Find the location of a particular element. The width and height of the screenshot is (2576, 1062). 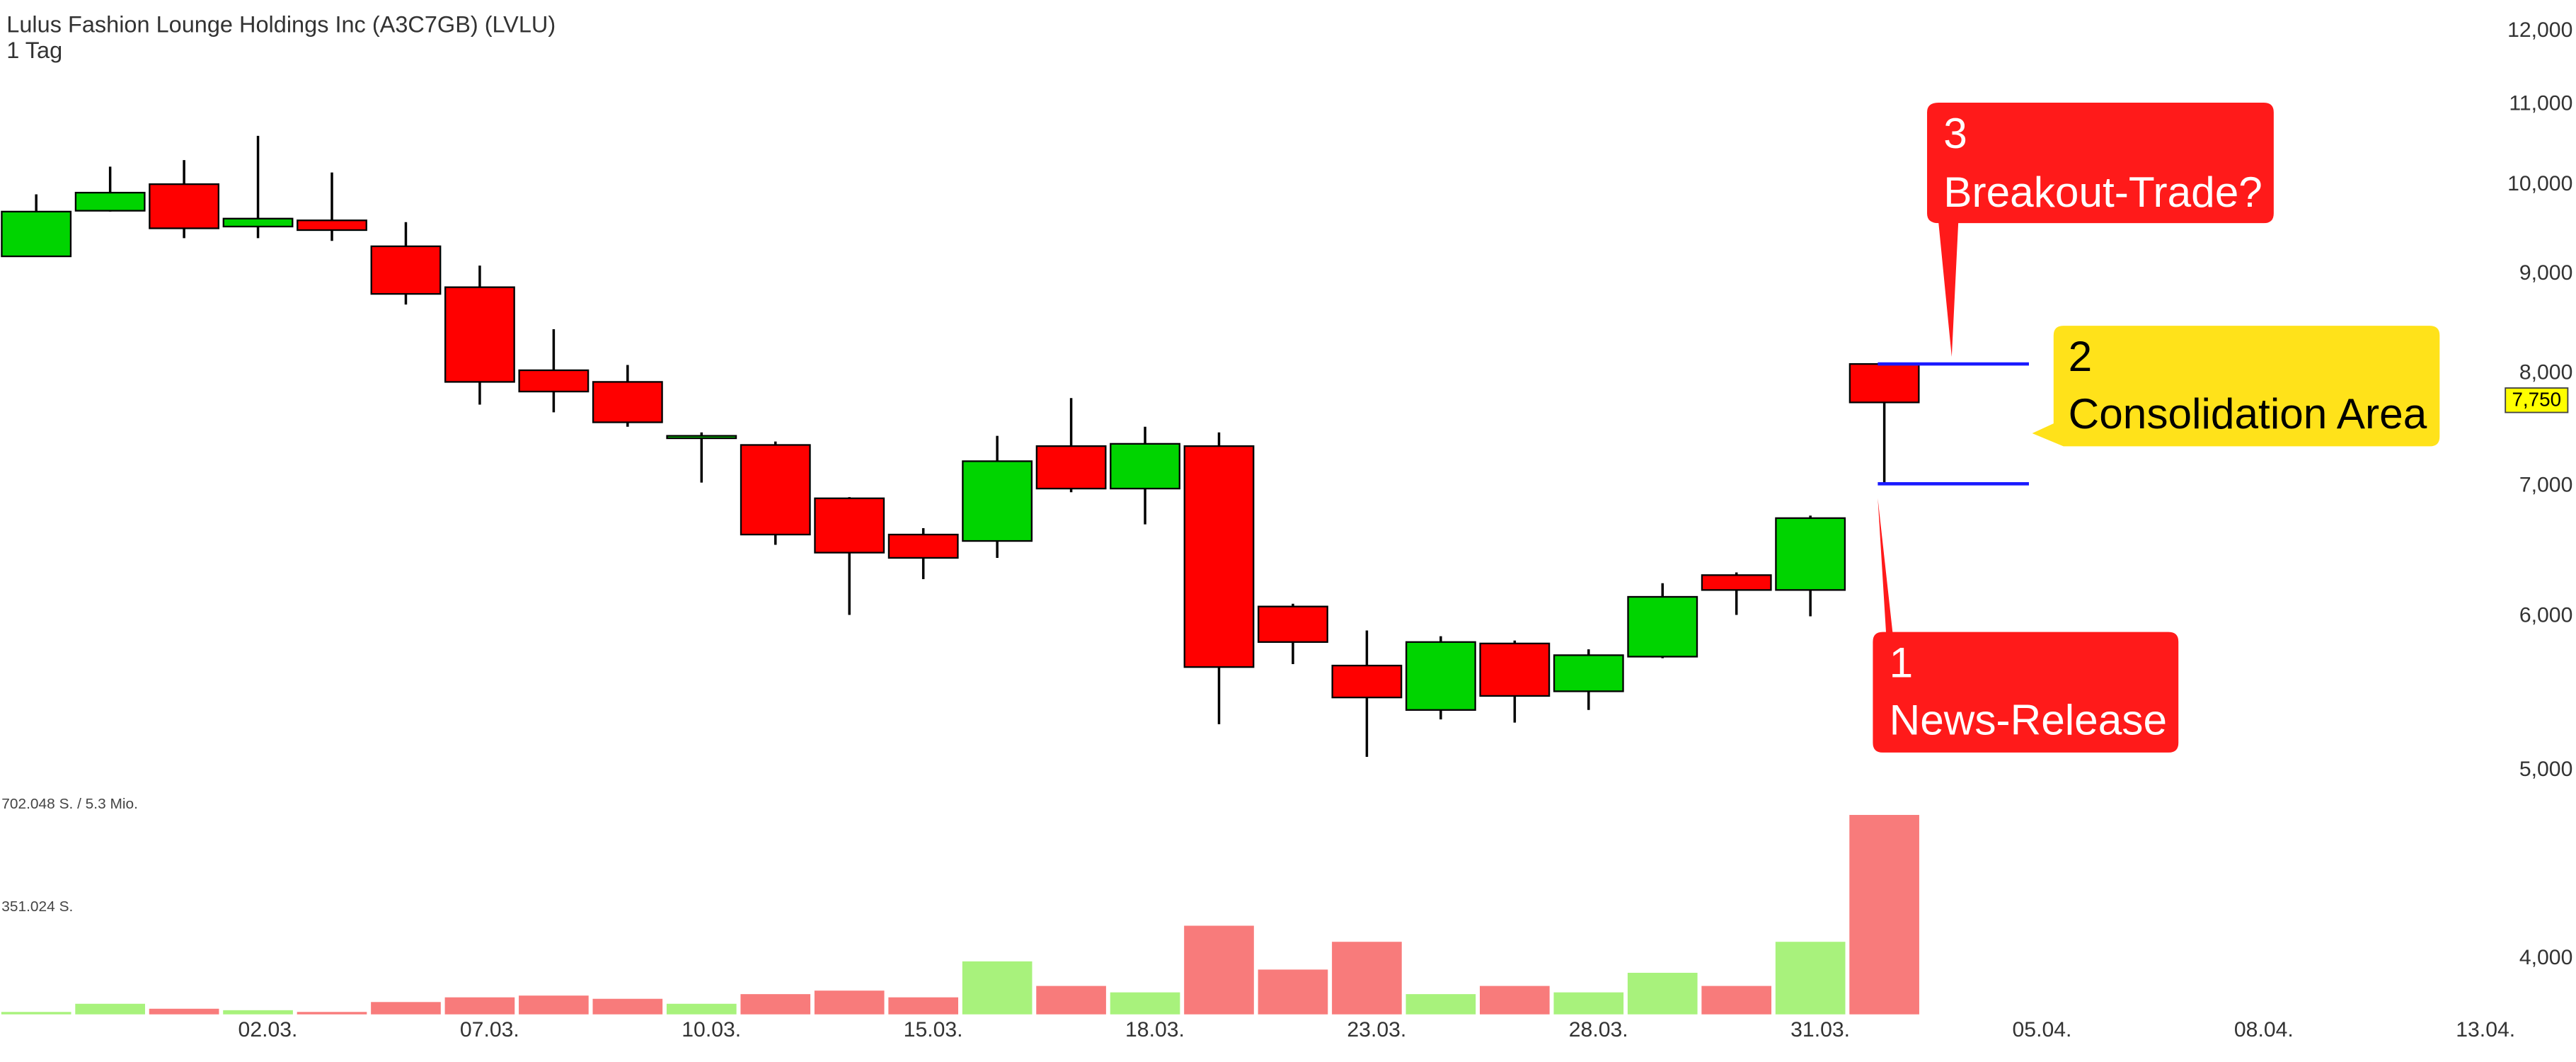

last-price-label: 7,750 is located at coordinates (2537, 400).